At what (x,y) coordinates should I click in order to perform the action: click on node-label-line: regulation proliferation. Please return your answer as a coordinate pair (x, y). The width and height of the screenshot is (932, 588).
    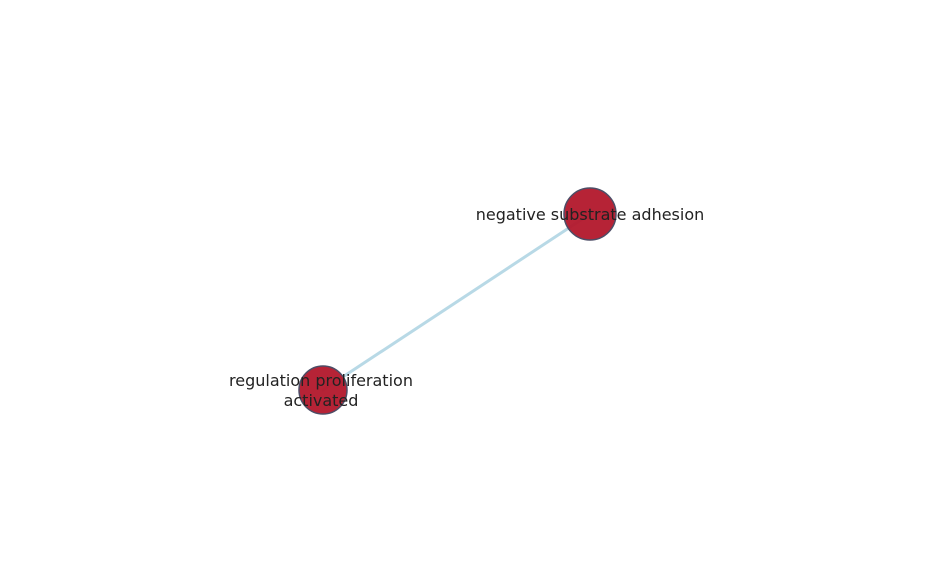
    Looking at the image, I should click on (321, 380).